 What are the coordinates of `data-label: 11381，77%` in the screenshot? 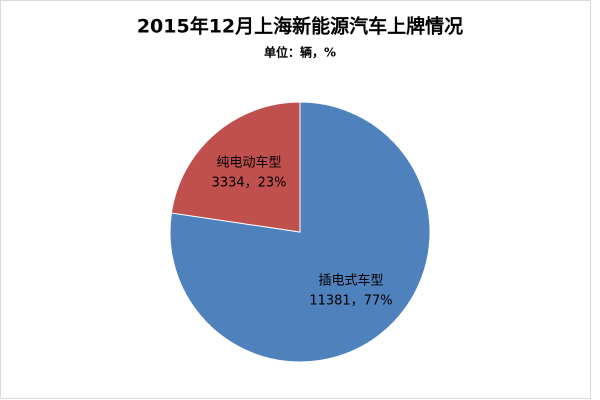 It's located at (350, 301).